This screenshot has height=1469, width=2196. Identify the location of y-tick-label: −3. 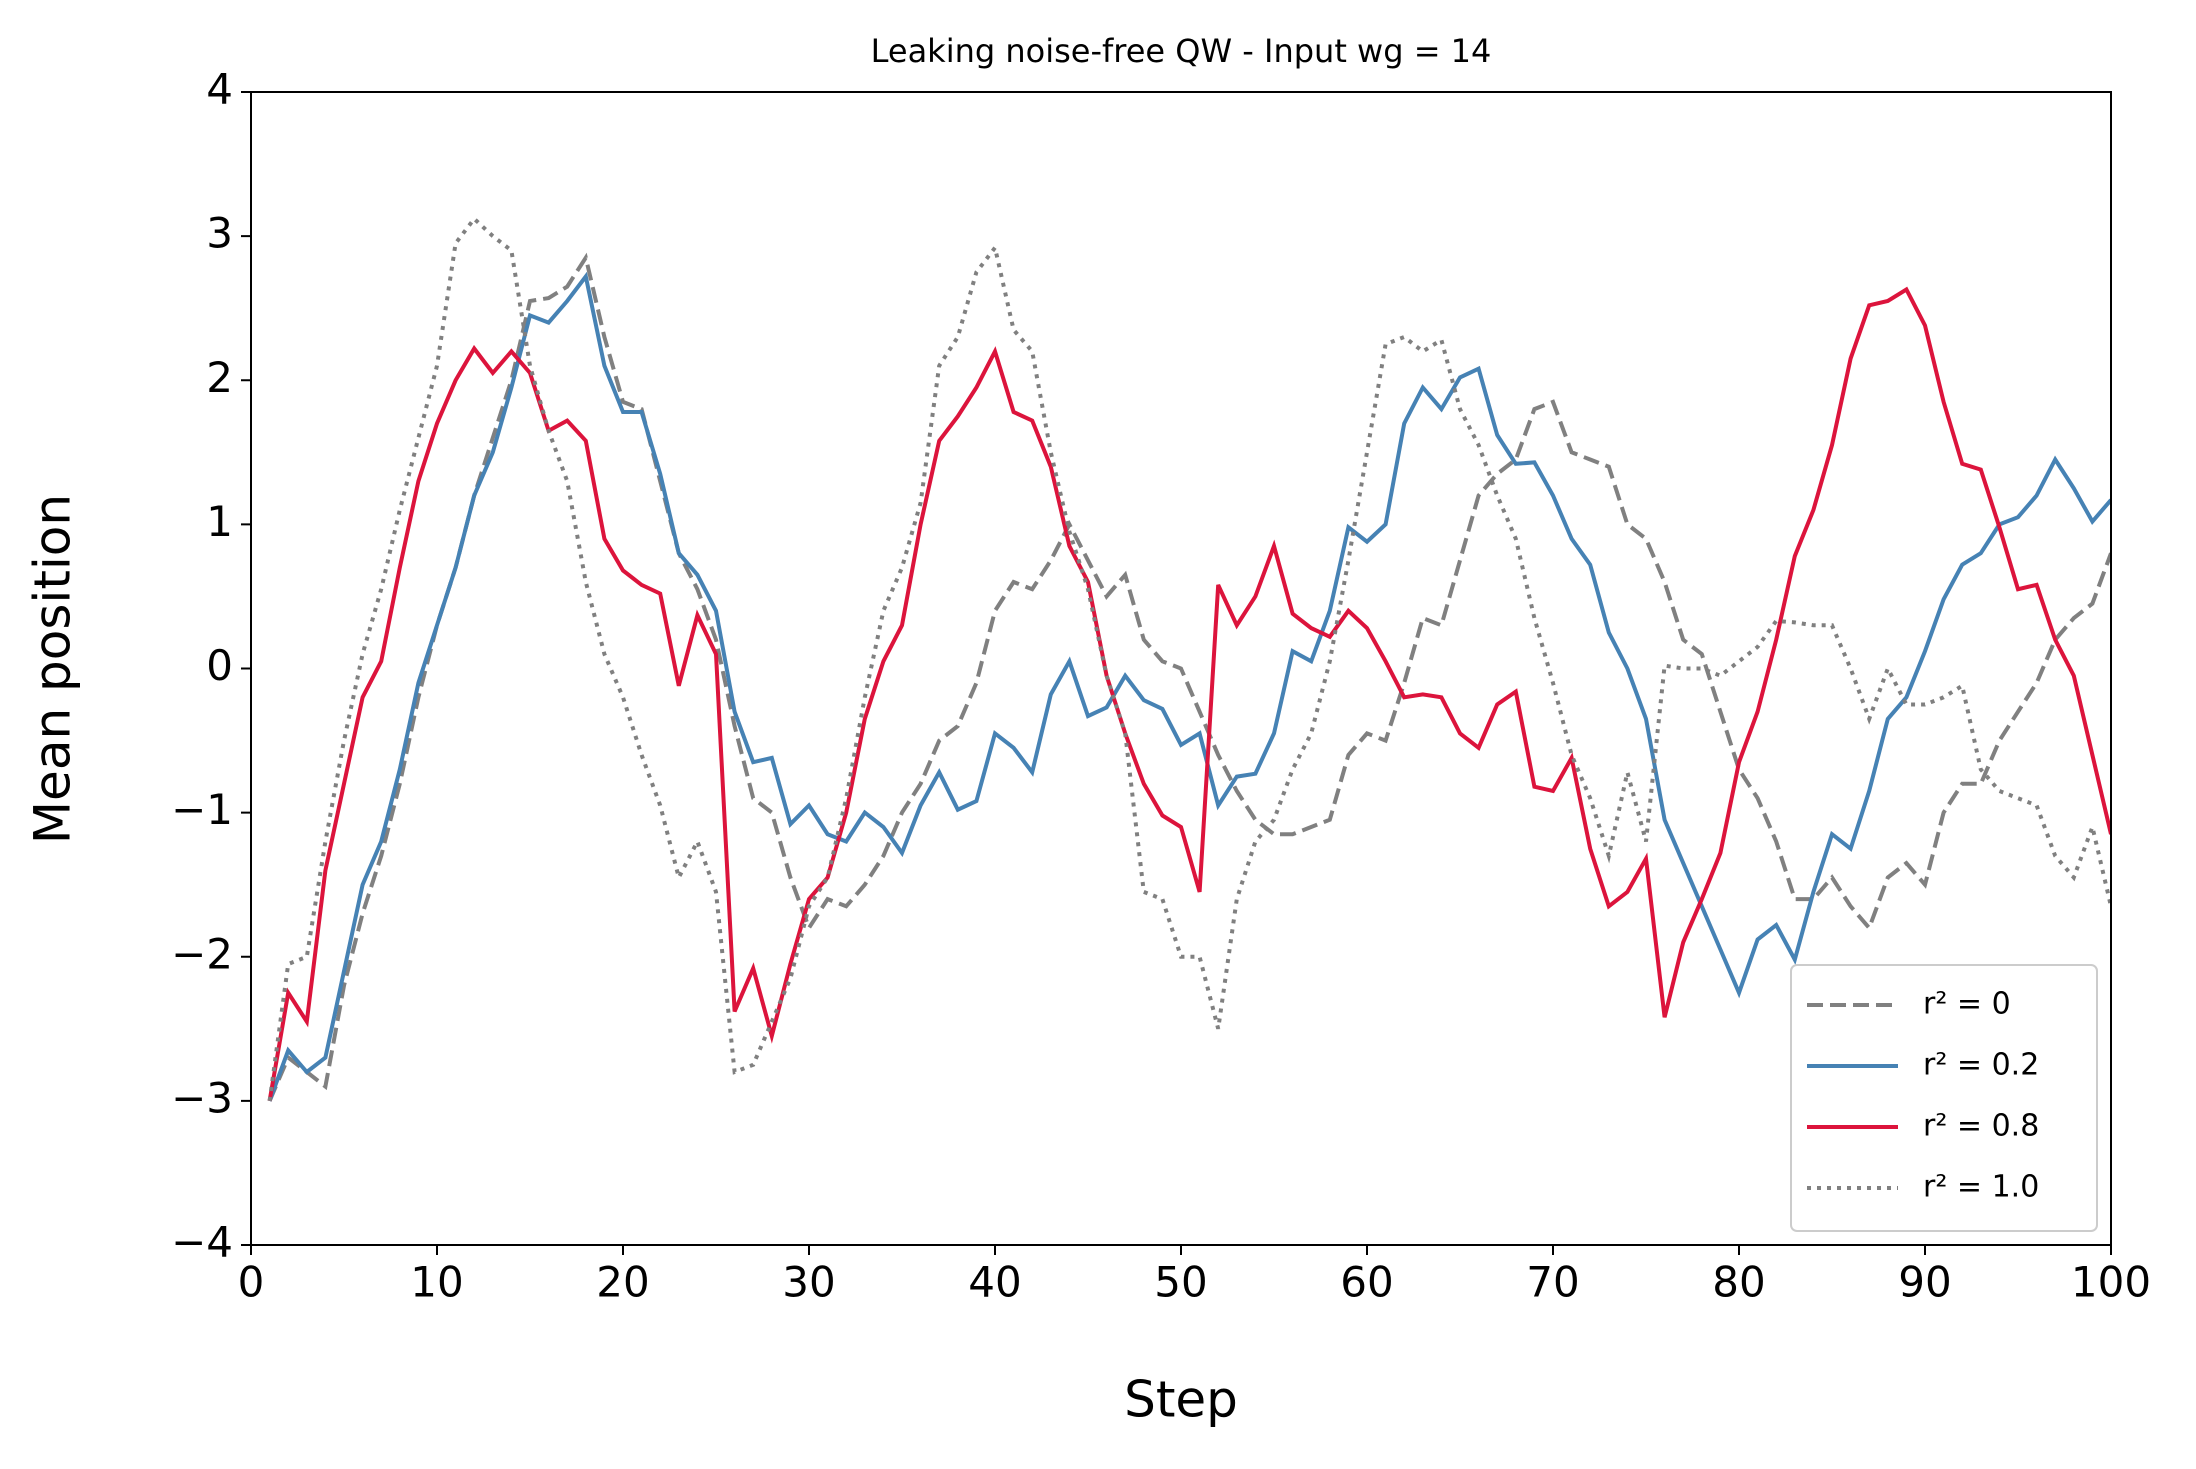
(202, 1097).